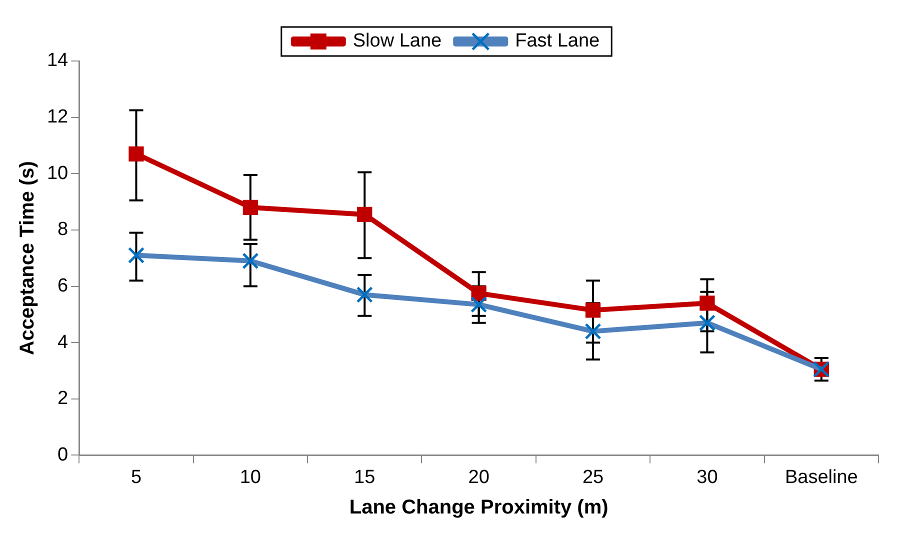 The height and width of the screenshot is (536, 899). I want to click on x-tick-label: 10, so click(250, 477).